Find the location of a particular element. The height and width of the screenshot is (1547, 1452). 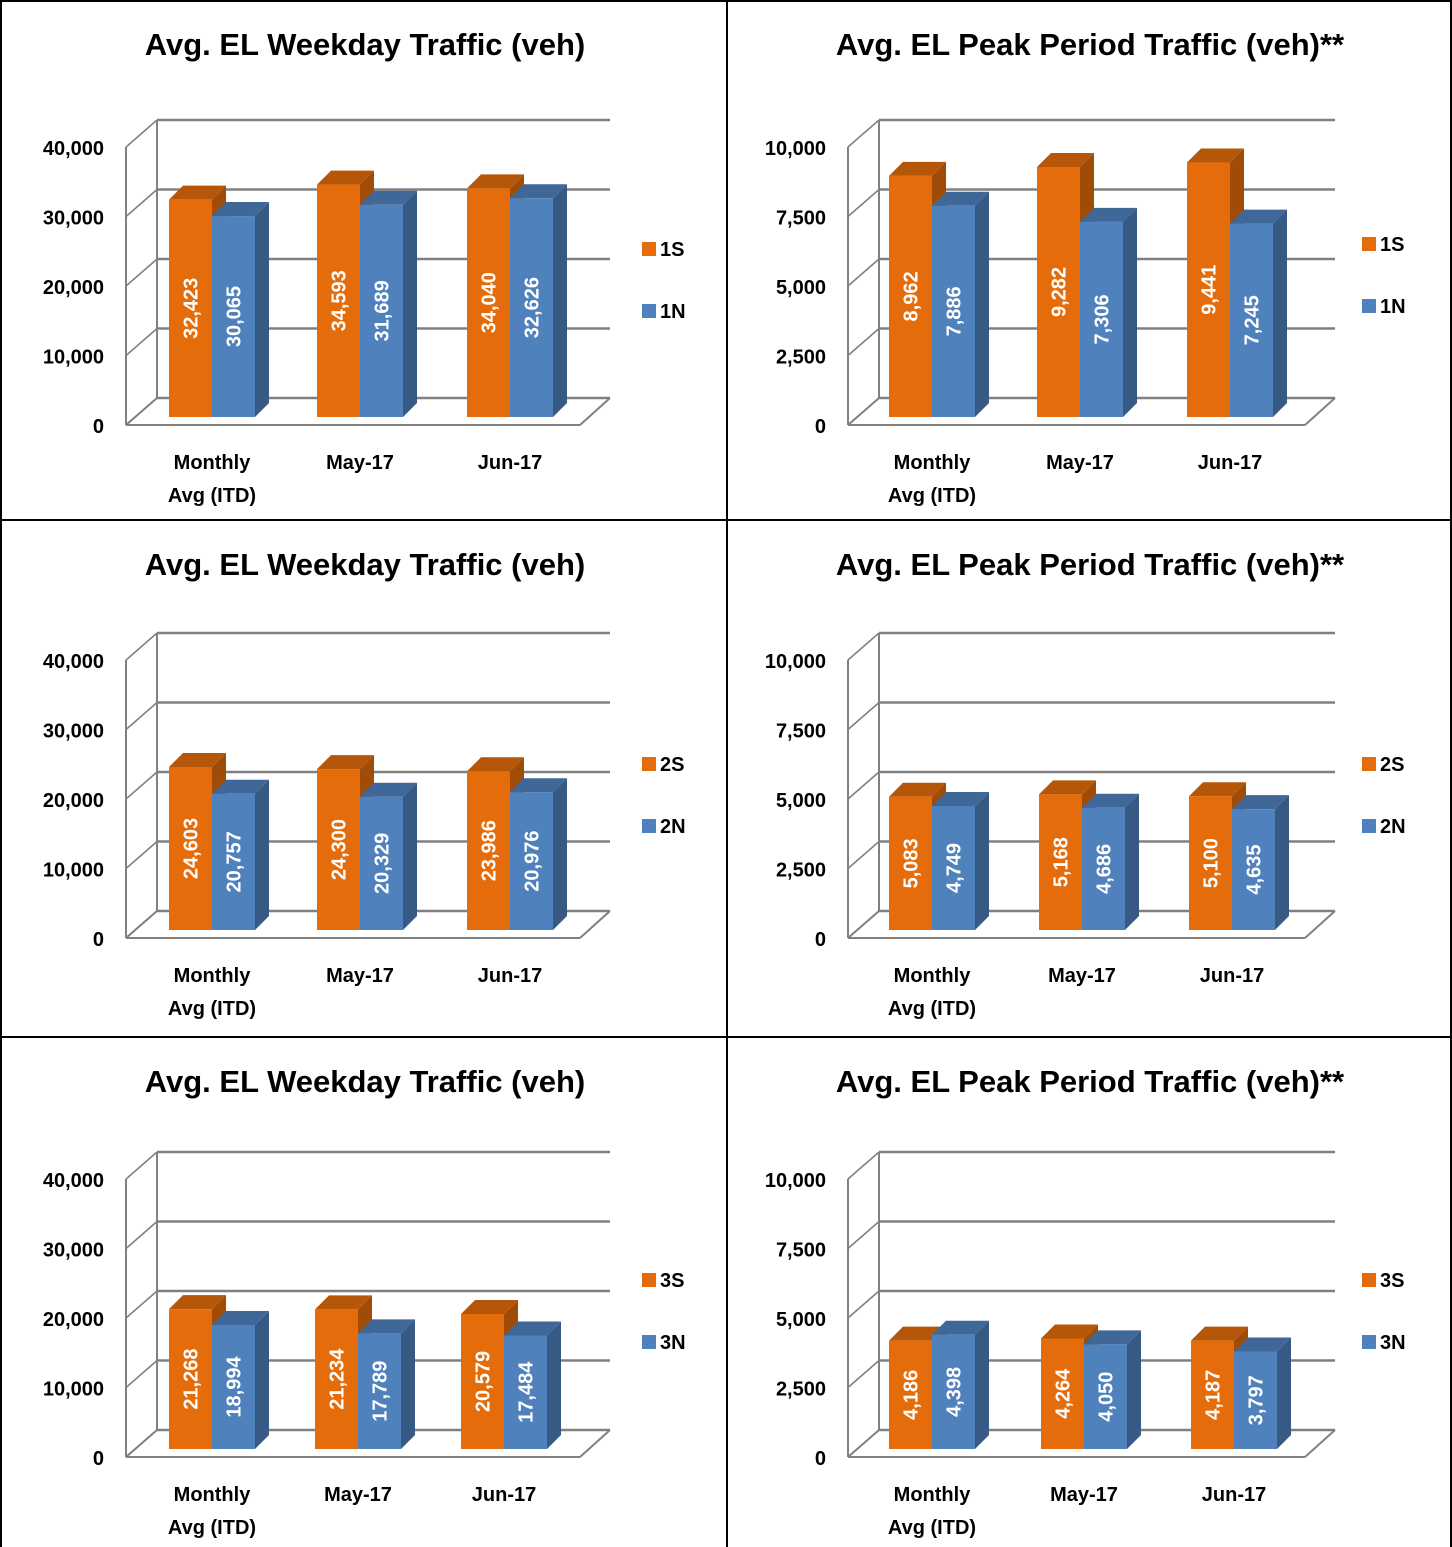

data-label: 4,264 is located at coordinates (1064, 1393).